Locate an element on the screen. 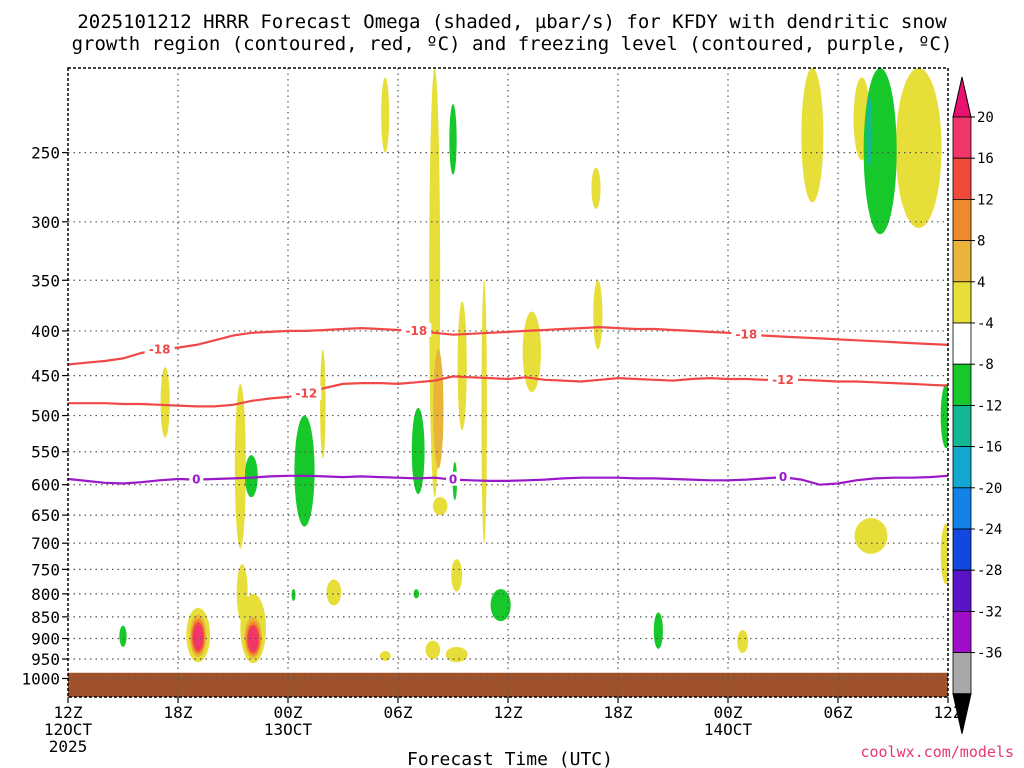  x-tick-label-0-0: 12Z is located at coordinates (68, 712).